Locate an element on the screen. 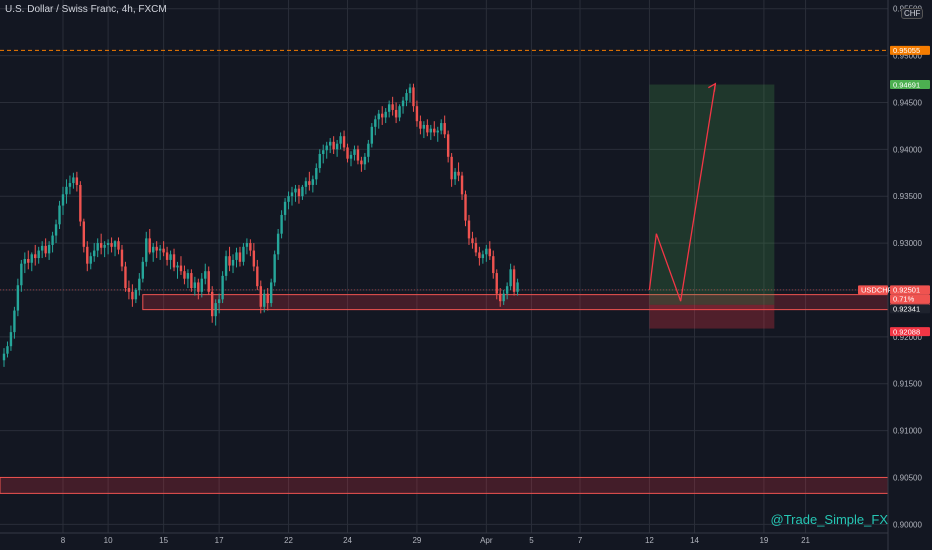 The height and width of the screenshot is (550, 932). x-tick-label: 12 is located at coordinates (649, 540).